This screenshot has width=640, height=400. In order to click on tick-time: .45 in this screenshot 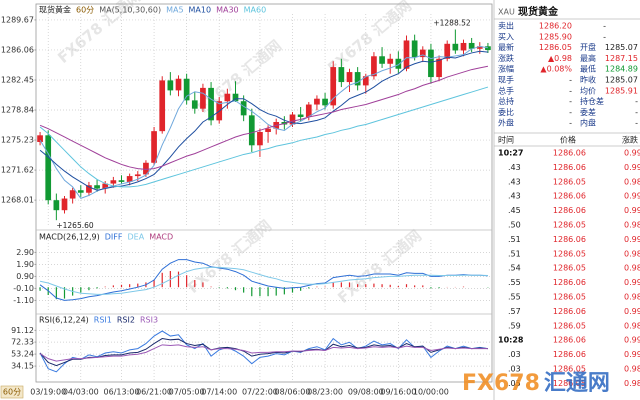, I will do `click(514, 210)`.